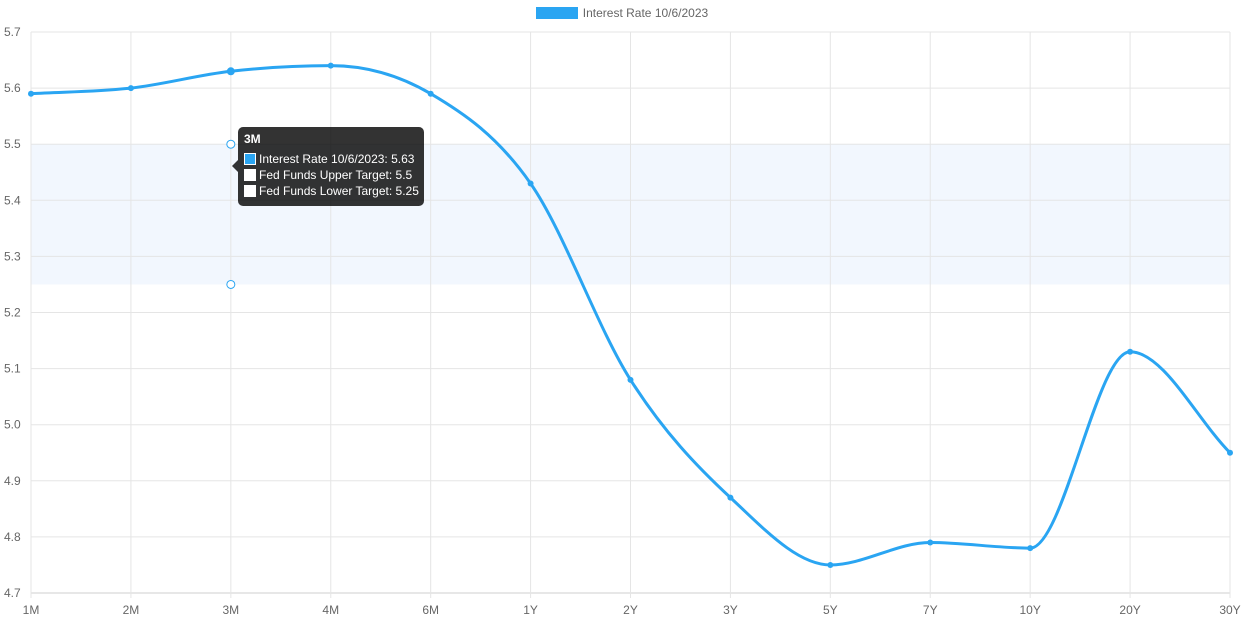 The width and height of the screenshot is (1244, 622). I want to click on legend-label: Interest Rate 10/6/2023, so click(645, 13).